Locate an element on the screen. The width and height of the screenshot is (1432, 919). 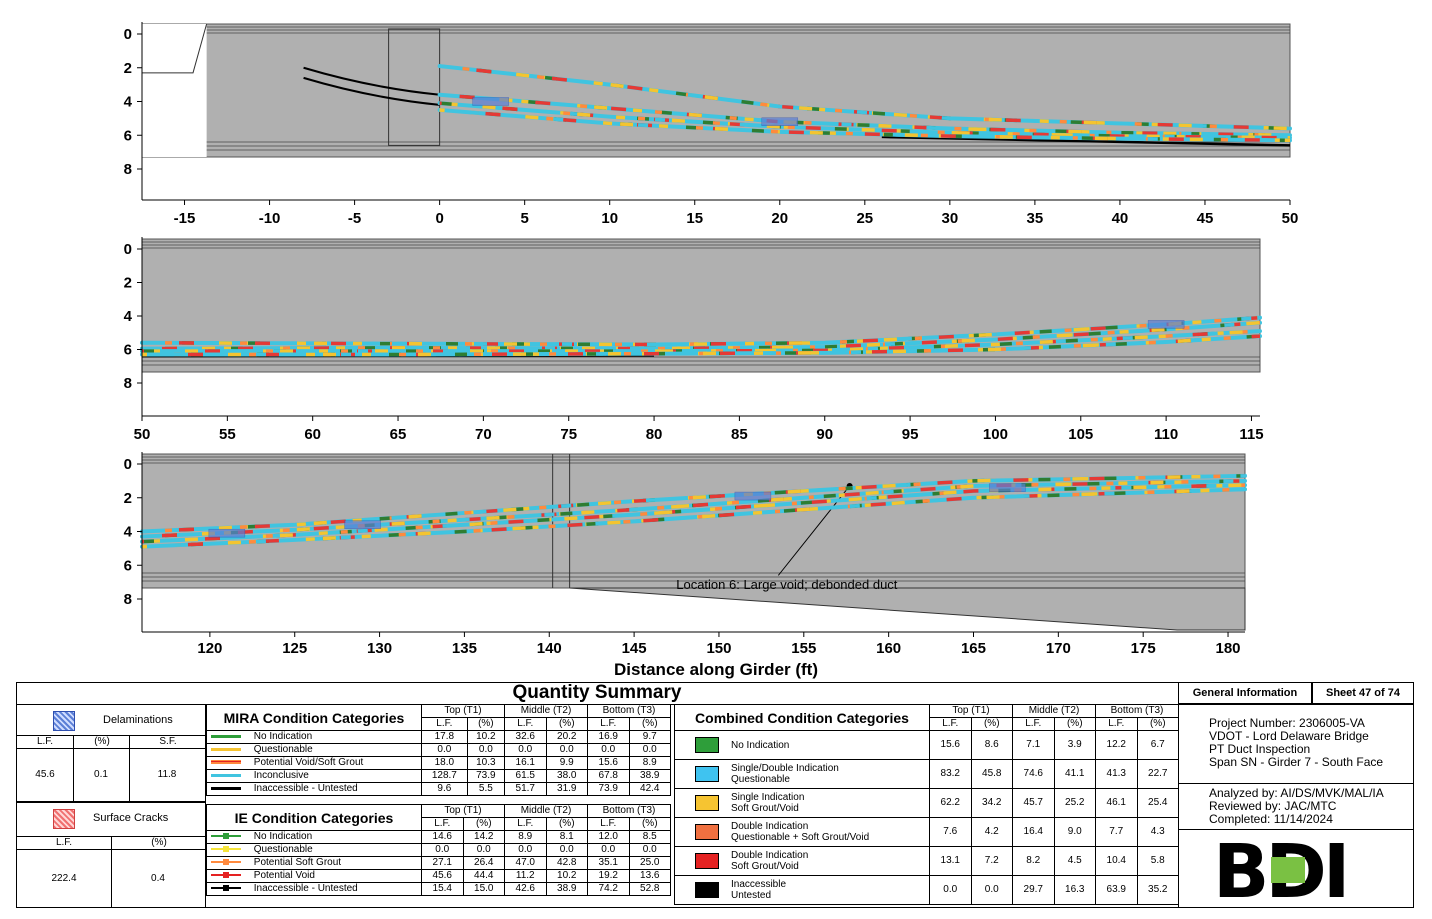
project-name: VDOT - Lord Delaware Bridge is located at coordinates (1289, 736).